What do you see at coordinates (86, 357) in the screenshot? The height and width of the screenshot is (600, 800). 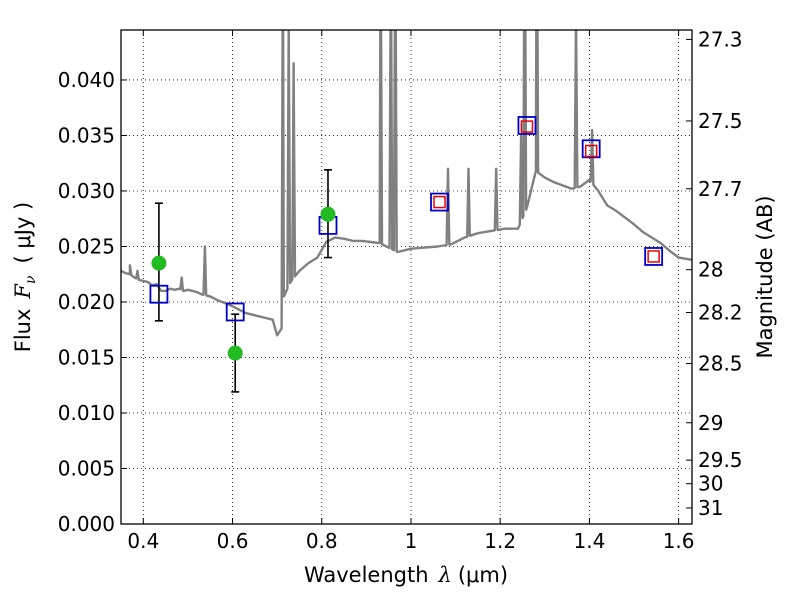 I see `y-tick-label: 0.015` at bounding box center [86, 357].